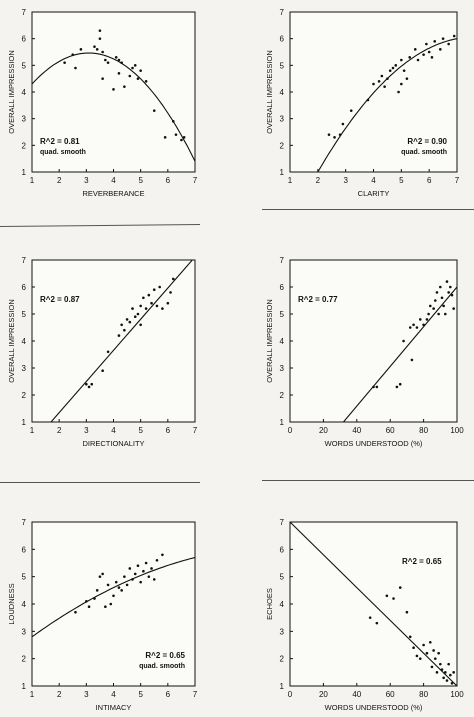 The width and height of the screenshot is (474, 717). Describe the element at coordinates (422, 561) in the screenshot. I see `r-squared-annotation: R^2 = 0.65` at that location.